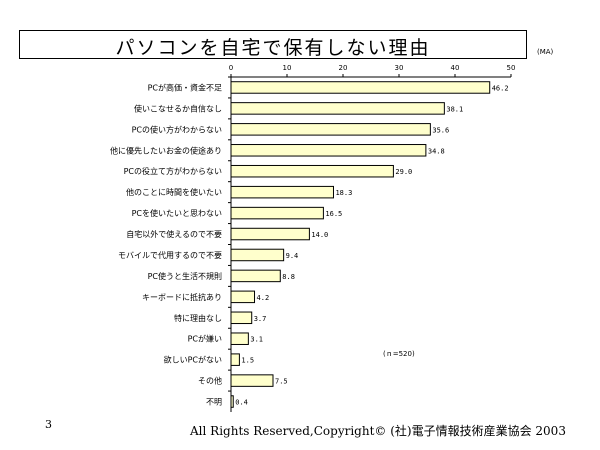 The image size is (600, 450). Describe the element at coordinates (403, 172) in the screenshot. I see `data-label: 29.0` at that location.